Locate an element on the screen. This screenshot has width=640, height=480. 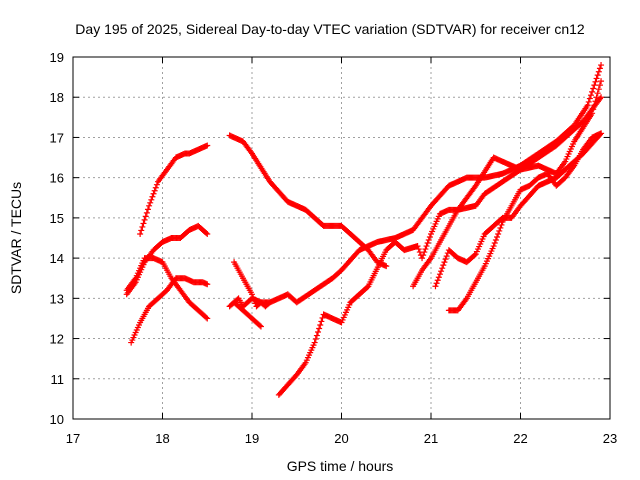
series-arc-j is located at coordinates (507, 192).